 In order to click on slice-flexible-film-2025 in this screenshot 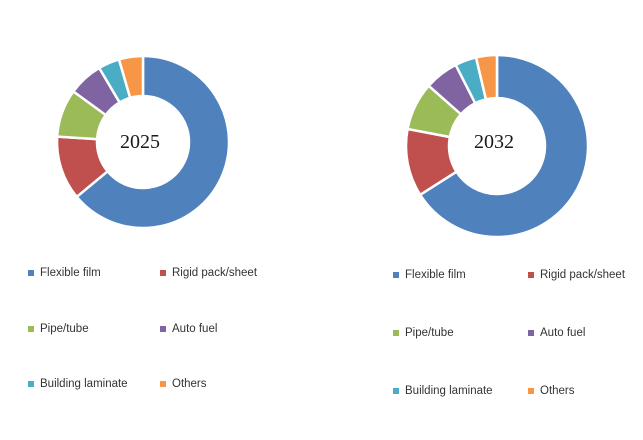, I will do `click(152, 142)`.